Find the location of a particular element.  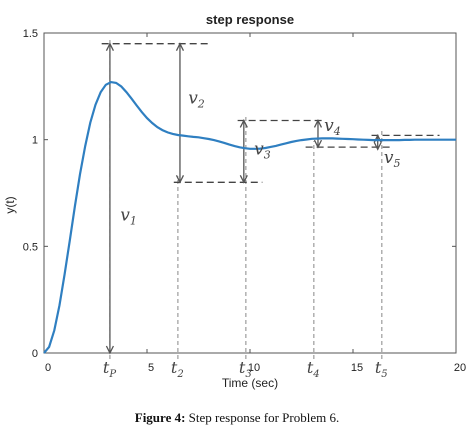

t-label-subscript: P is located at coordinates (112, 374).